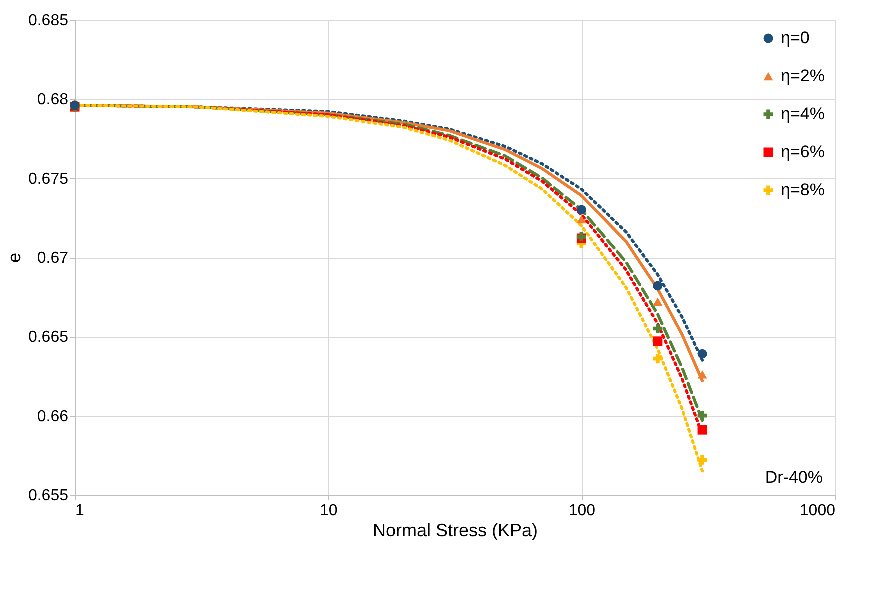  What do you see at coordinates (53, 258) in the screenshot?
I see `y-tick-label: 0.67` at bounding box center [53, 258].